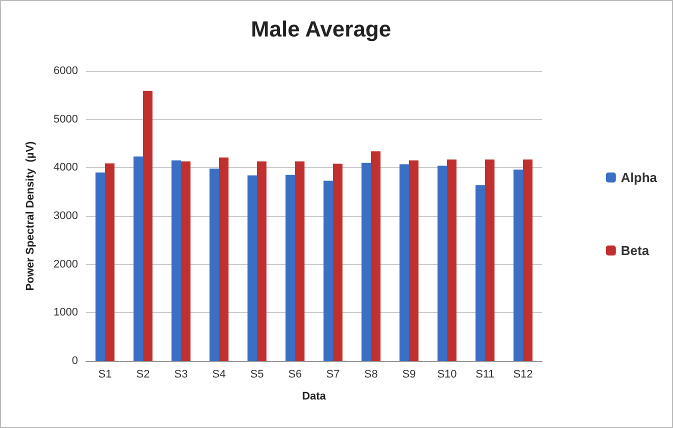  Describe the element at coordinates (66, 312) in the screenshot. I see `y-tick-label: 1000` at that location.